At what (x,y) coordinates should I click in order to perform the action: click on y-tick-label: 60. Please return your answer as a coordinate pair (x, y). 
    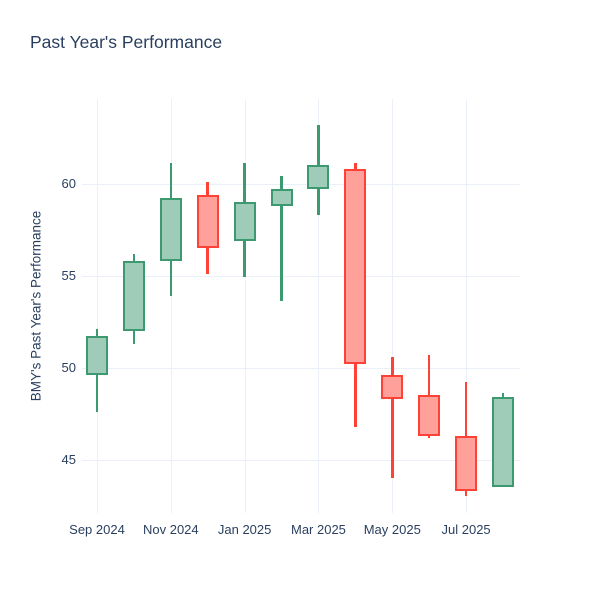
    Looking at the image, I should click on (68, 184).